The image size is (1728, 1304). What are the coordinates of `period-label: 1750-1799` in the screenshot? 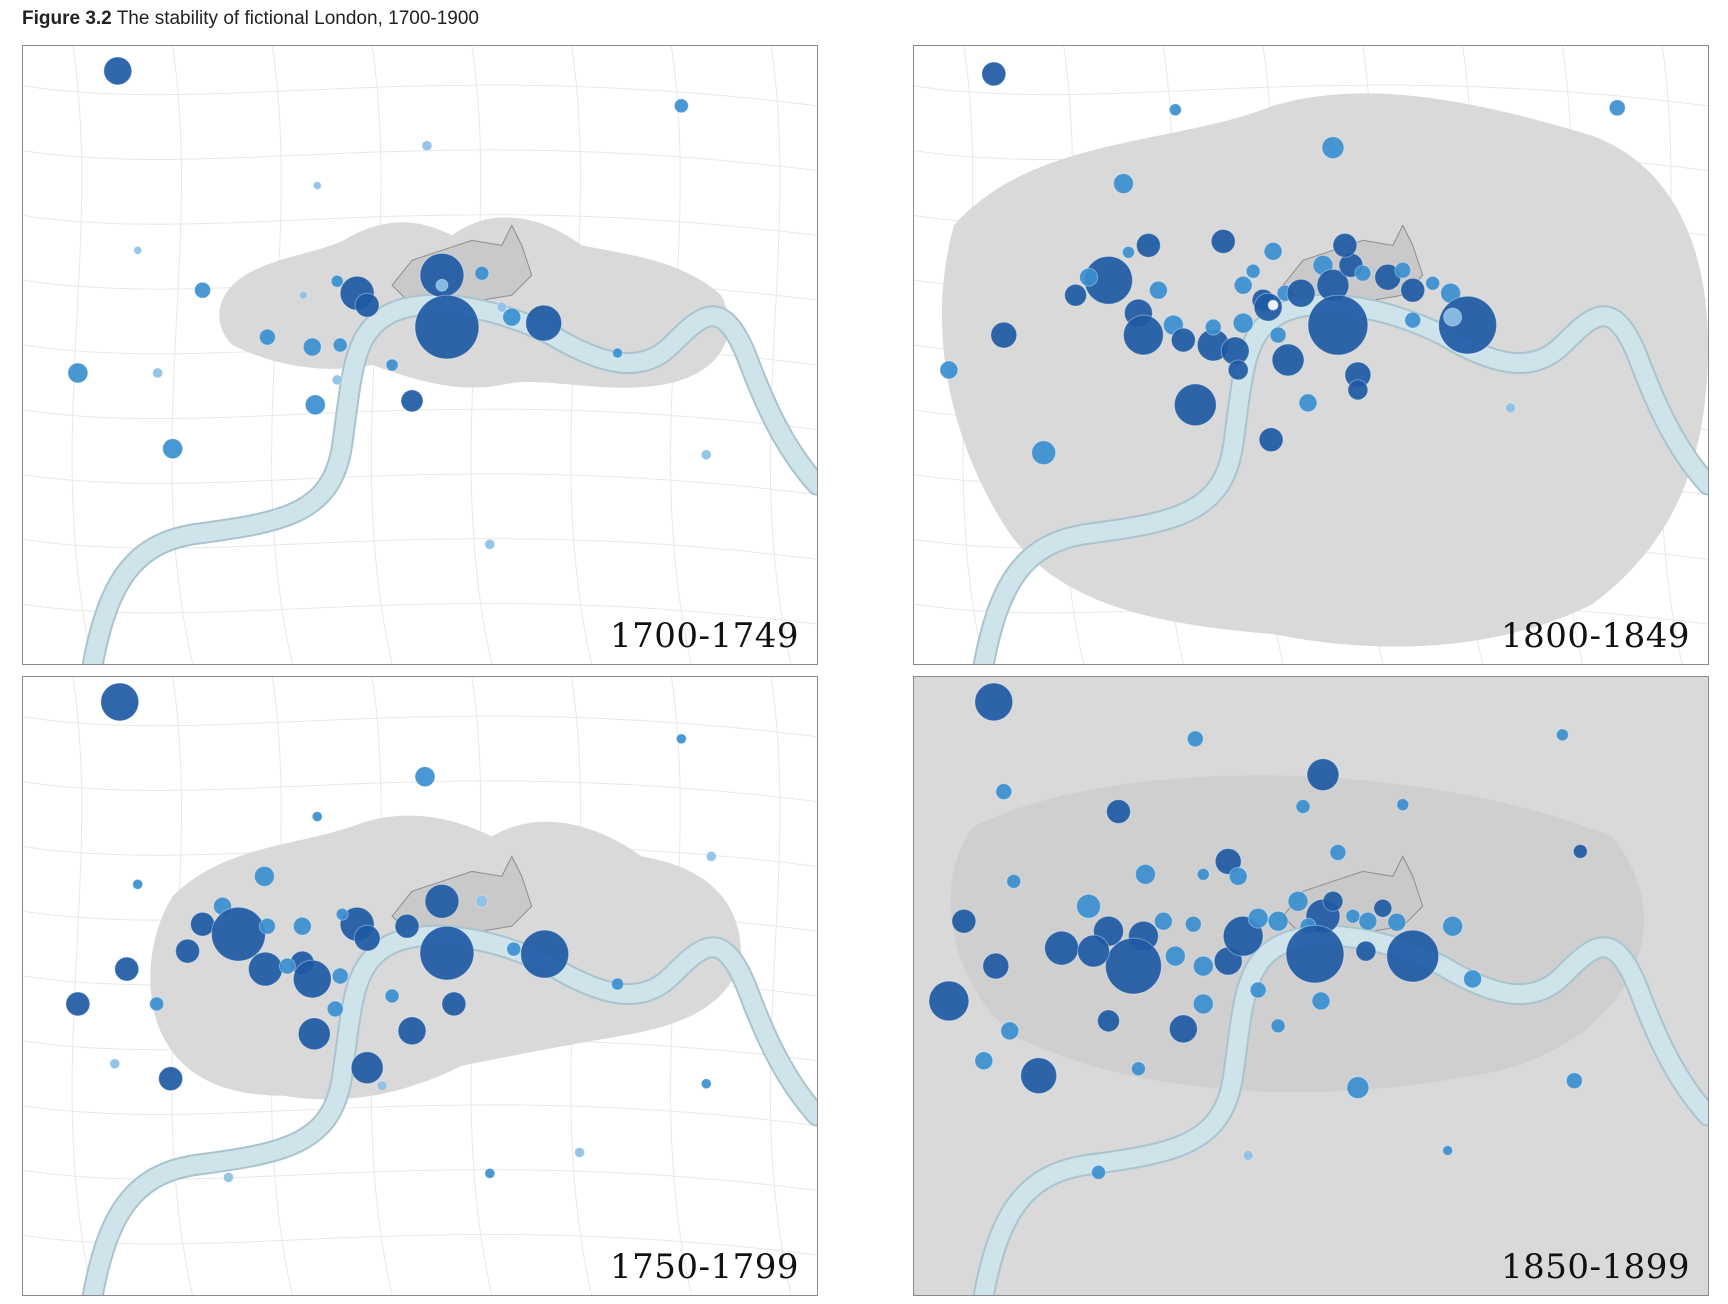 It's located at (704, 1267).